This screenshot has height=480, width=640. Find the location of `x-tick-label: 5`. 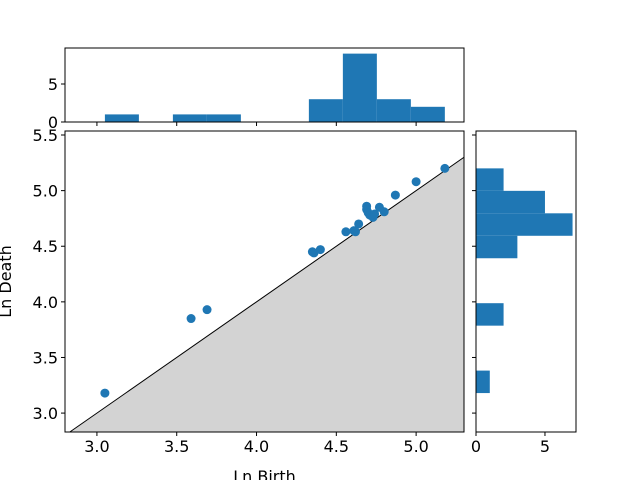

x-tick-label: 5 is located at coordinates (545, 446).